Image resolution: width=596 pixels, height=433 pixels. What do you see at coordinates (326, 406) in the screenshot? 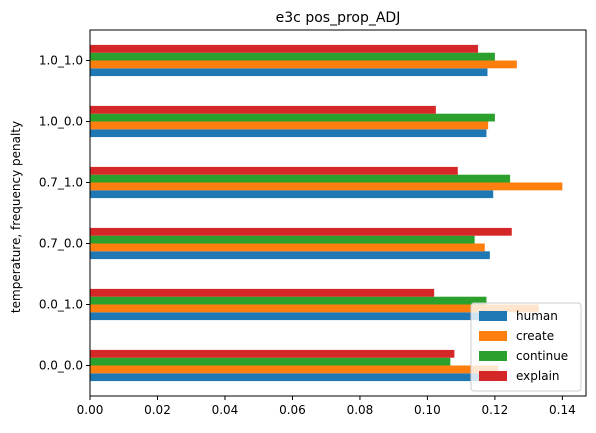
I see `x-ticks: 0.00 0.02 0.04 0.06 0.08 0.10 0.12 0.14` at bounding box center [326, 406].